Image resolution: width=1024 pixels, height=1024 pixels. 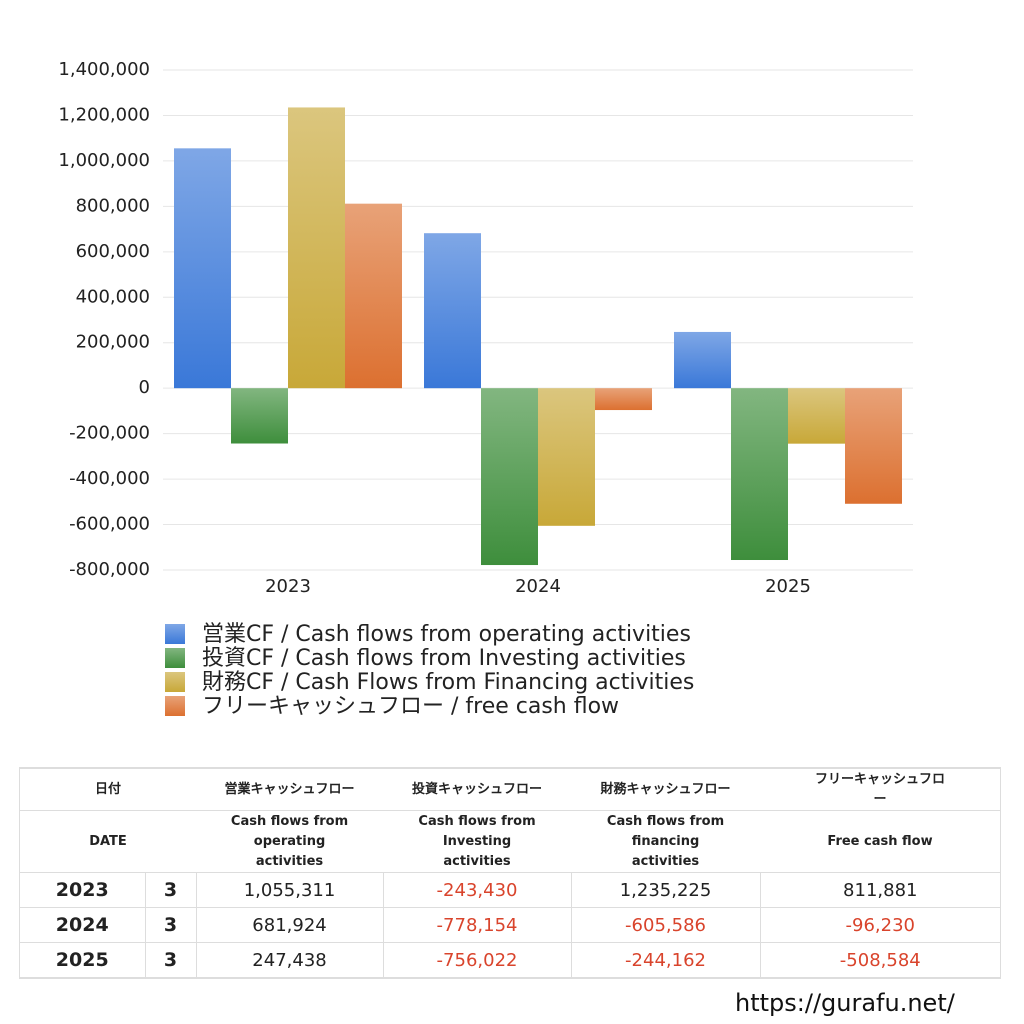 I want to click on header-cell: DATE, so click(x=108, y=841).